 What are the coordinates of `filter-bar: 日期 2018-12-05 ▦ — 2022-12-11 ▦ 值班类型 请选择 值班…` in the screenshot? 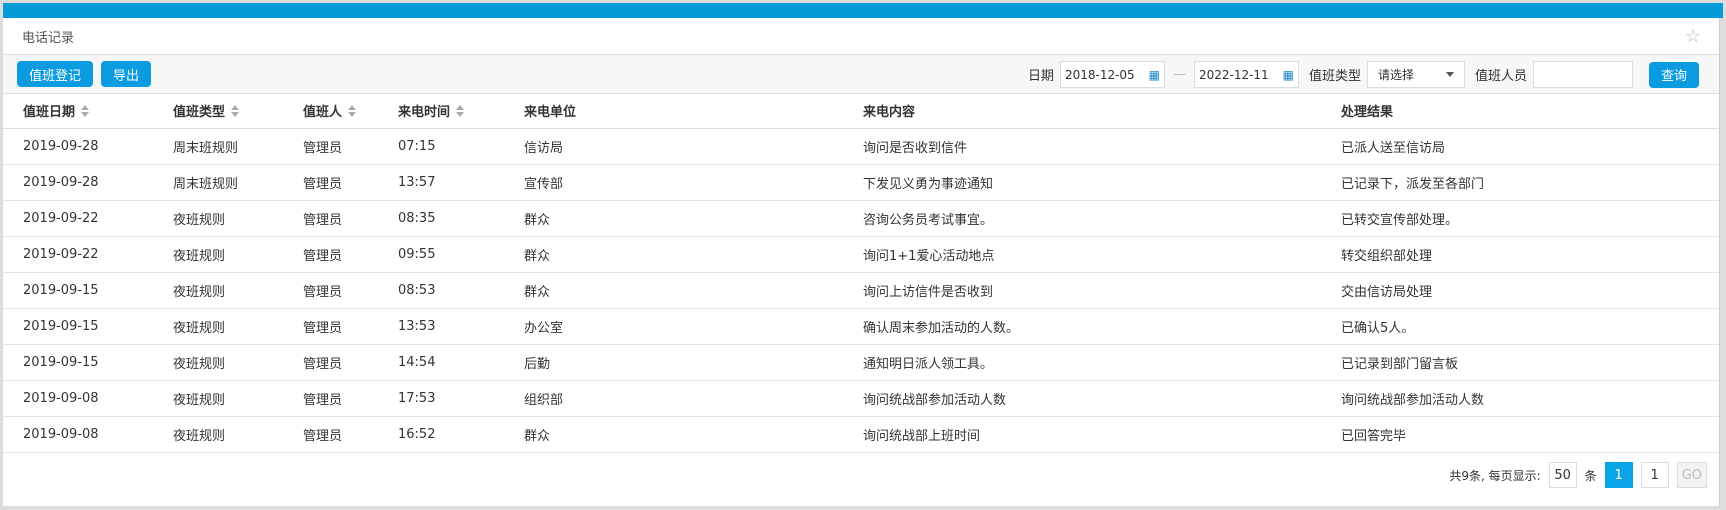 It's located at (1361, 74).